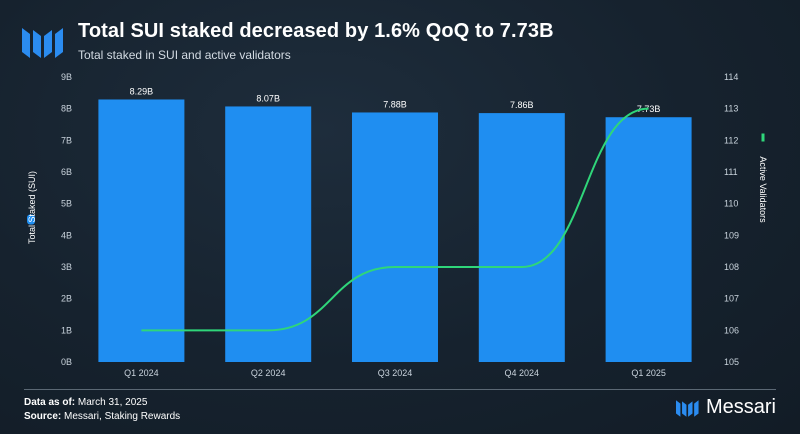 This screenshot has width=800, height=434. Describe the element at coordinates (66, 235) in the screenshot. I see `y-left-tick-label: 4B` at that location.